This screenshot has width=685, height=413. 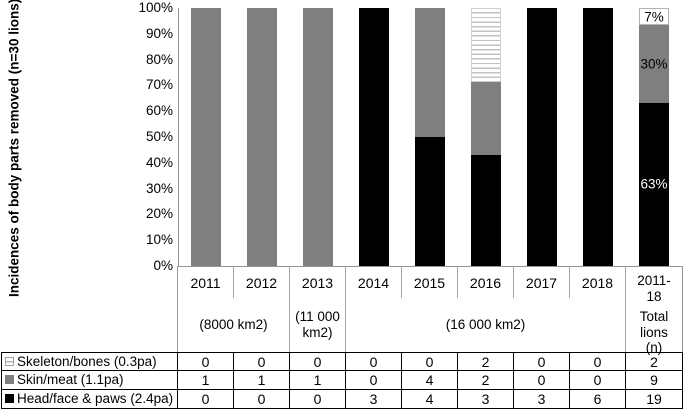 What do you see at coordinates (159, 214) in the screenshot?
I see `y-tick-label: 20%` at bounding box center [159, 214].